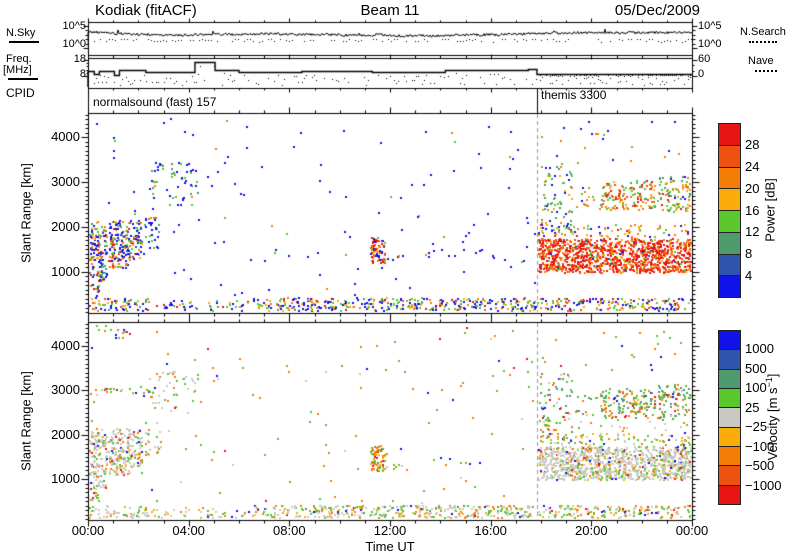 This screenshot has width=800, height=554. What do you see at coordinates (155, 102) in the screenshot?
I see `cpid-normalsound-label: normalsound (fast) 157` at bounding box center [155, 102].